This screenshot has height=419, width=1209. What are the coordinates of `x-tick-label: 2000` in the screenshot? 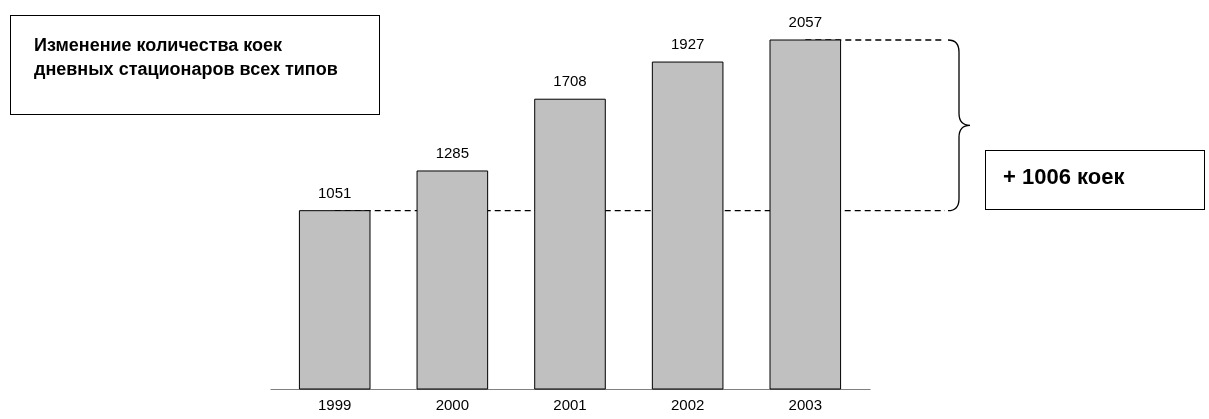 It's located at (452, 404).